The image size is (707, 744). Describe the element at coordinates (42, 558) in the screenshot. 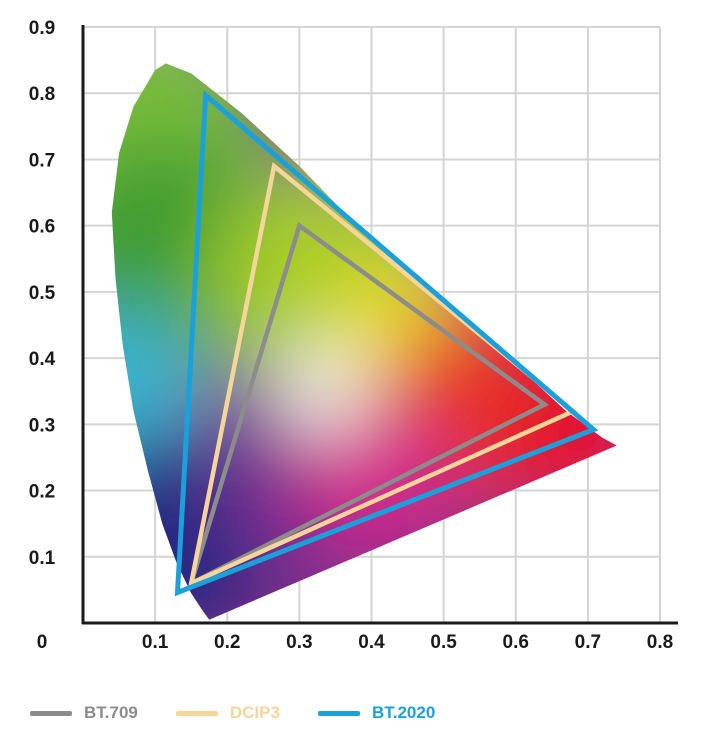

I see `y-tick-label-1: 0.1` at that location.